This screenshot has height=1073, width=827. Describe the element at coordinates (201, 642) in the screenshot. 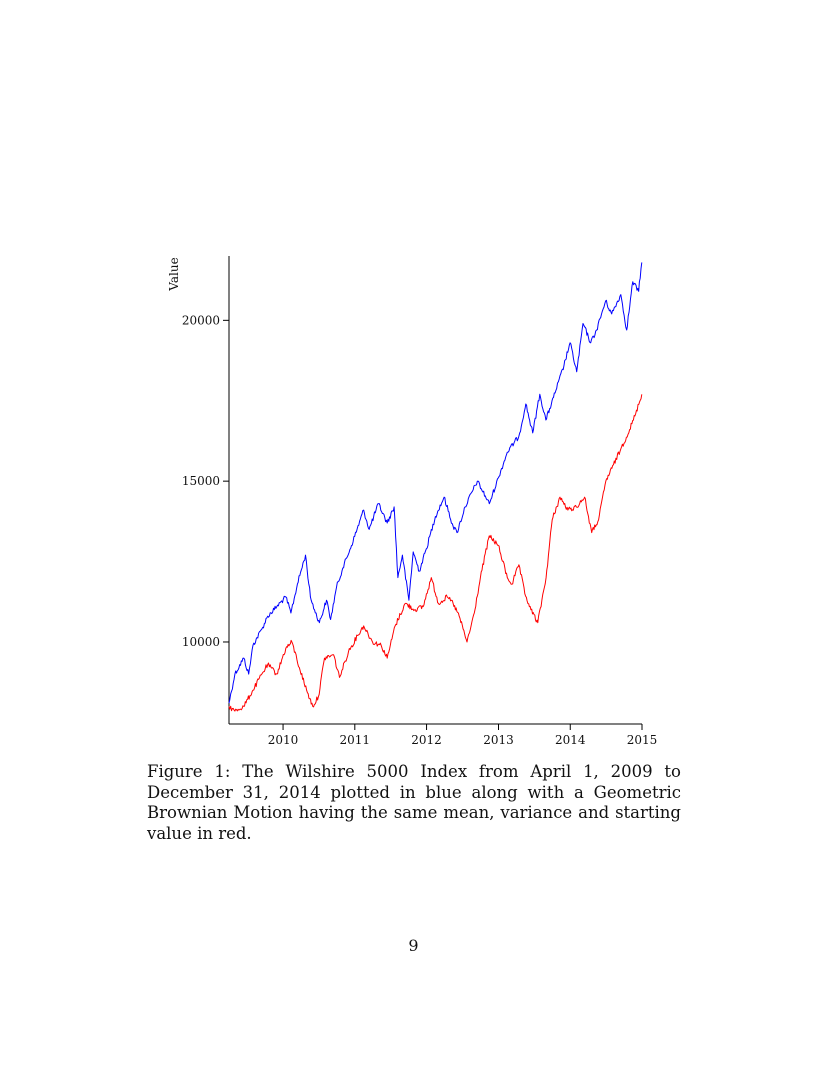

I see `y-tick-label: 10000` at that location.